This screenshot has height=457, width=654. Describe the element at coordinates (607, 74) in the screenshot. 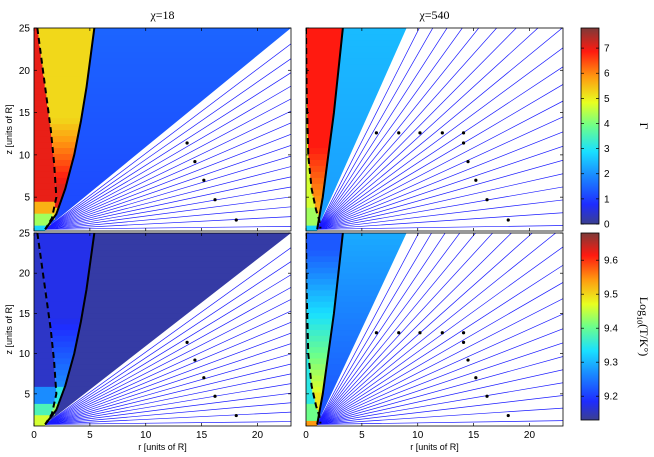

I see `colorbar-tick-label: 6` at that location.